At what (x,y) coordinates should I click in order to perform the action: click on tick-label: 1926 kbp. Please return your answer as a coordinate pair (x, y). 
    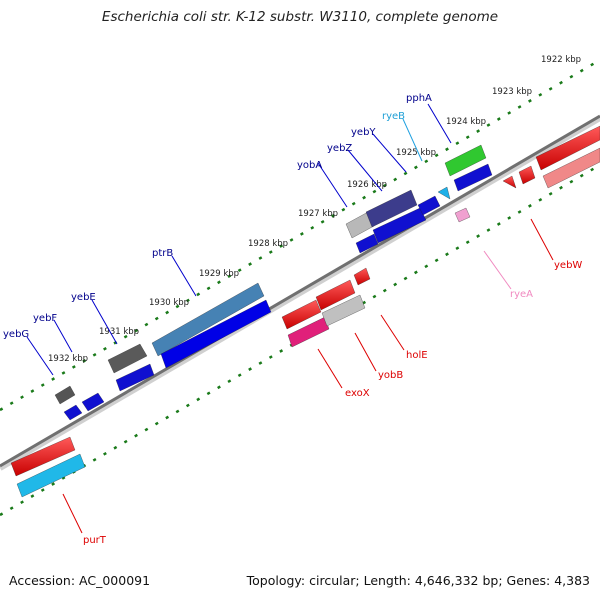
    Looking at the image, I should click on (367, 185).